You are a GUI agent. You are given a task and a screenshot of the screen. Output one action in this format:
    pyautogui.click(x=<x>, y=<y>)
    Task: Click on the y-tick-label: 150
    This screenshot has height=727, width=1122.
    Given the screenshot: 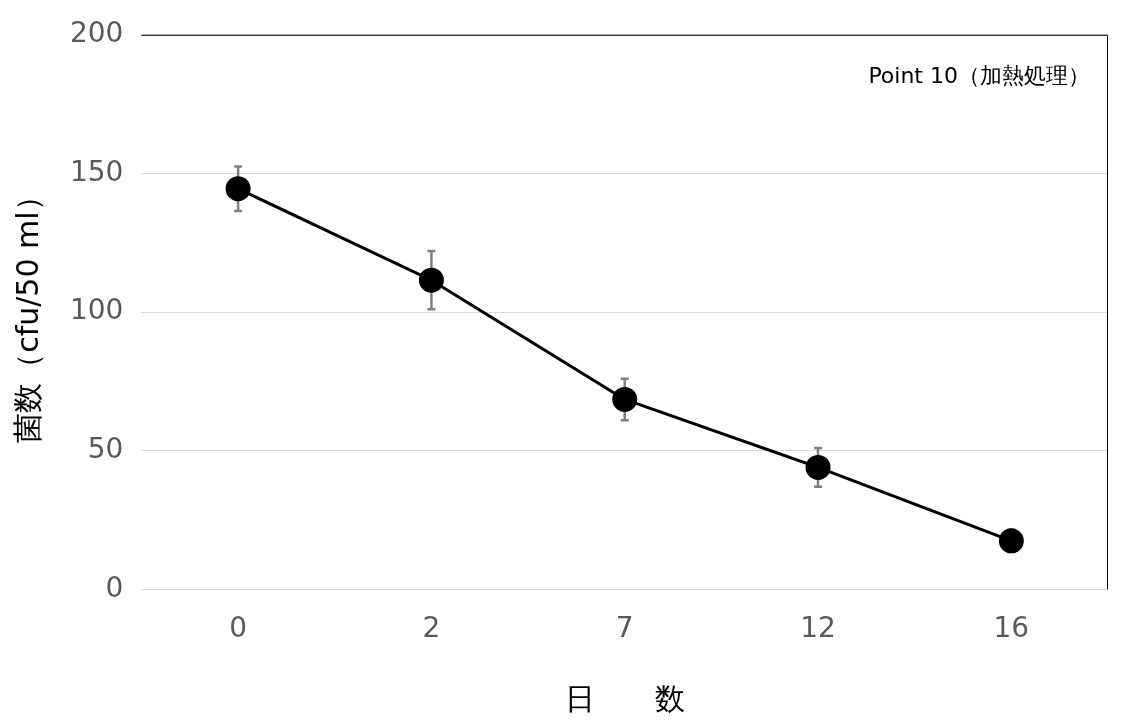 What is the action you would take?
    pyautogui.click(x=96, y=171)
    